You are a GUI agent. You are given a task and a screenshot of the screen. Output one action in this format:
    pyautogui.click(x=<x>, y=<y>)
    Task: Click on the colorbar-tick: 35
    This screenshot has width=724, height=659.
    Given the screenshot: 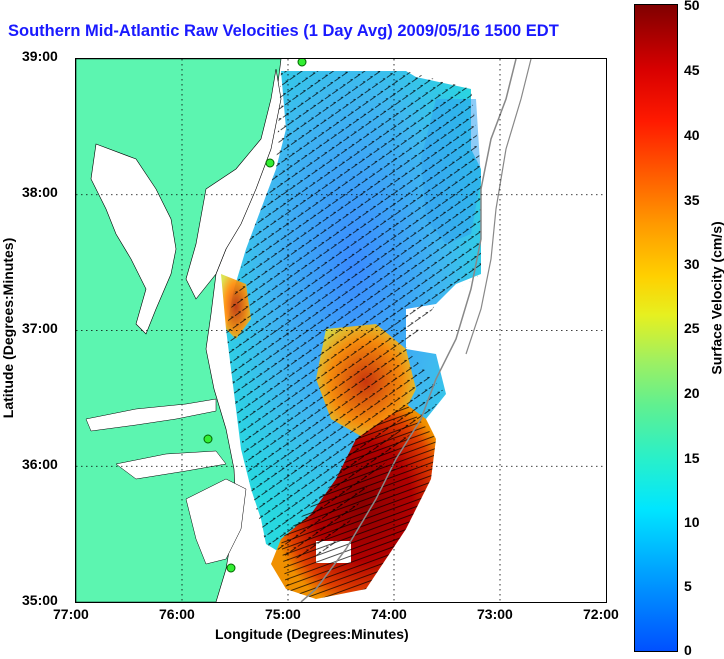 What is the action you would take?
    pyautogui.click(x=692, y=200)
    